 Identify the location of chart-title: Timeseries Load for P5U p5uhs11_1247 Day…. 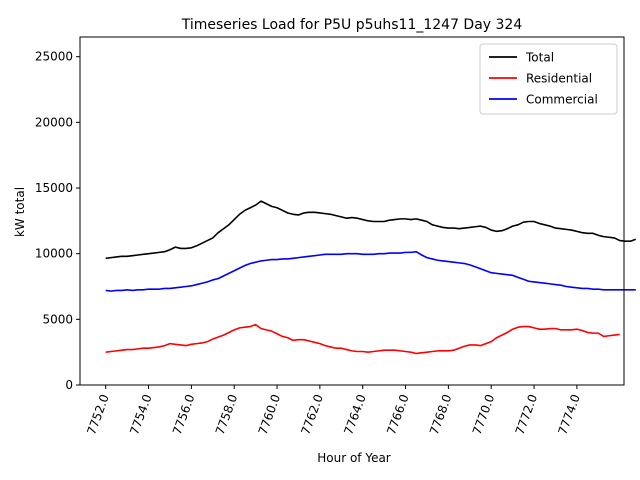
(352, 25).